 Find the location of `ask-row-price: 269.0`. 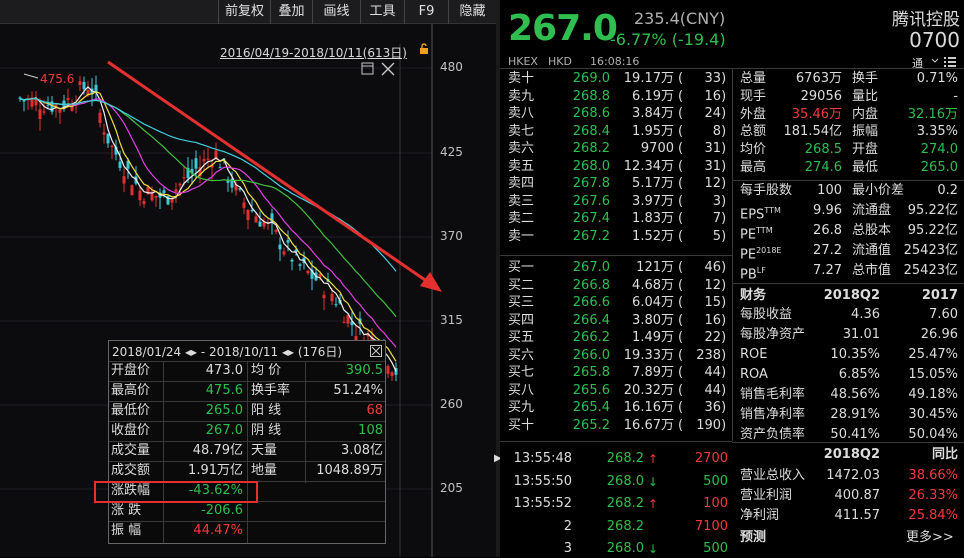

ask-row-price: 269.0 is located at coordinates (591, 78).